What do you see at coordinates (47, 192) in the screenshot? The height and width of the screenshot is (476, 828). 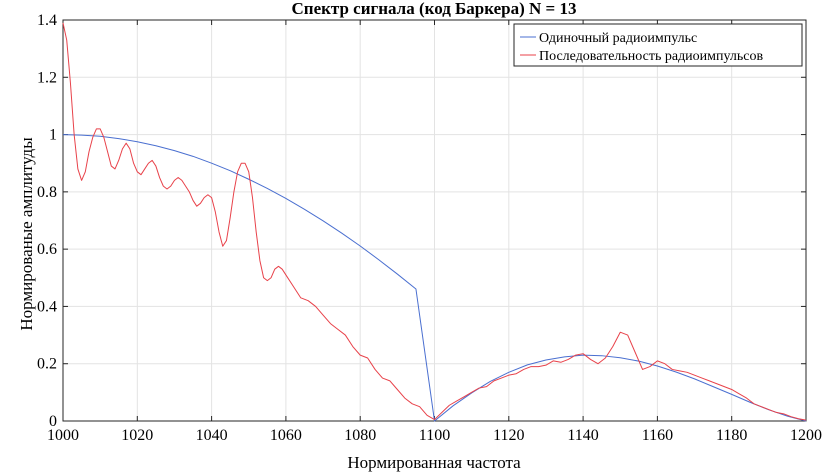 I see `y-tick-label: 0.8` at bounding box center [47, 192].